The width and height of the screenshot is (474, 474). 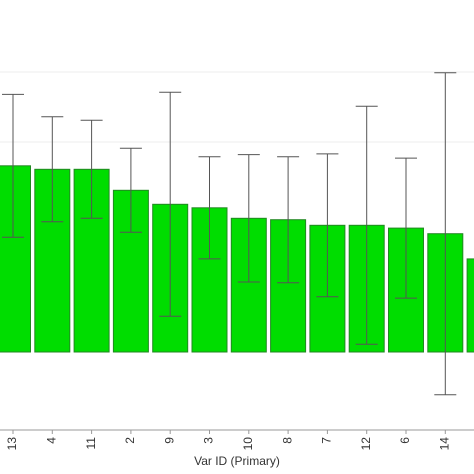 I want to click on x-tick-label: 7, so click(x=327, y=440).